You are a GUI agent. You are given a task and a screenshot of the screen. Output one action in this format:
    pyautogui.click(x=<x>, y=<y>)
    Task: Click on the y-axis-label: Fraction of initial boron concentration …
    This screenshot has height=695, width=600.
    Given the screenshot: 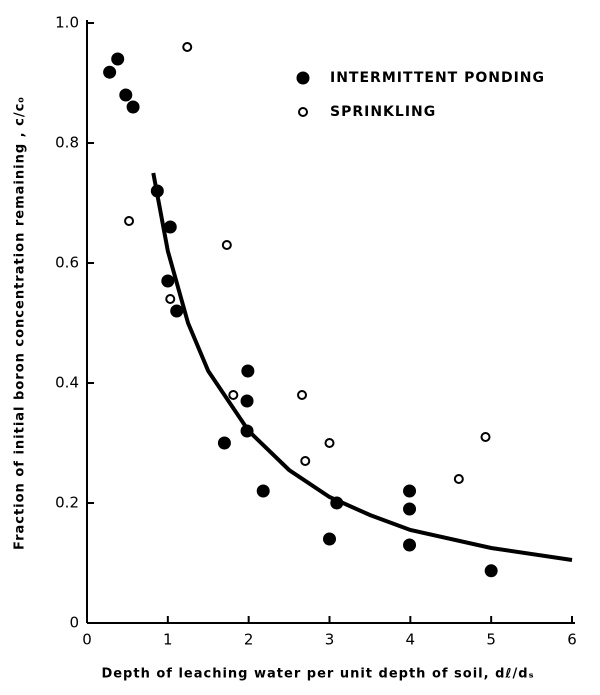 What is the action you would take?
    pyautogui.click(x=20, y=323)
    